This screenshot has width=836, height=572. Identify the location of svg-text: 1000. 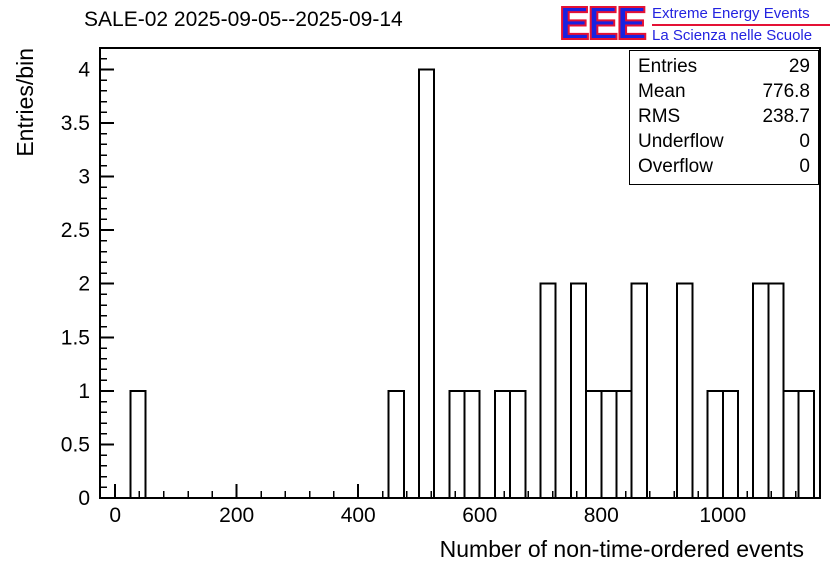
(722, 515).